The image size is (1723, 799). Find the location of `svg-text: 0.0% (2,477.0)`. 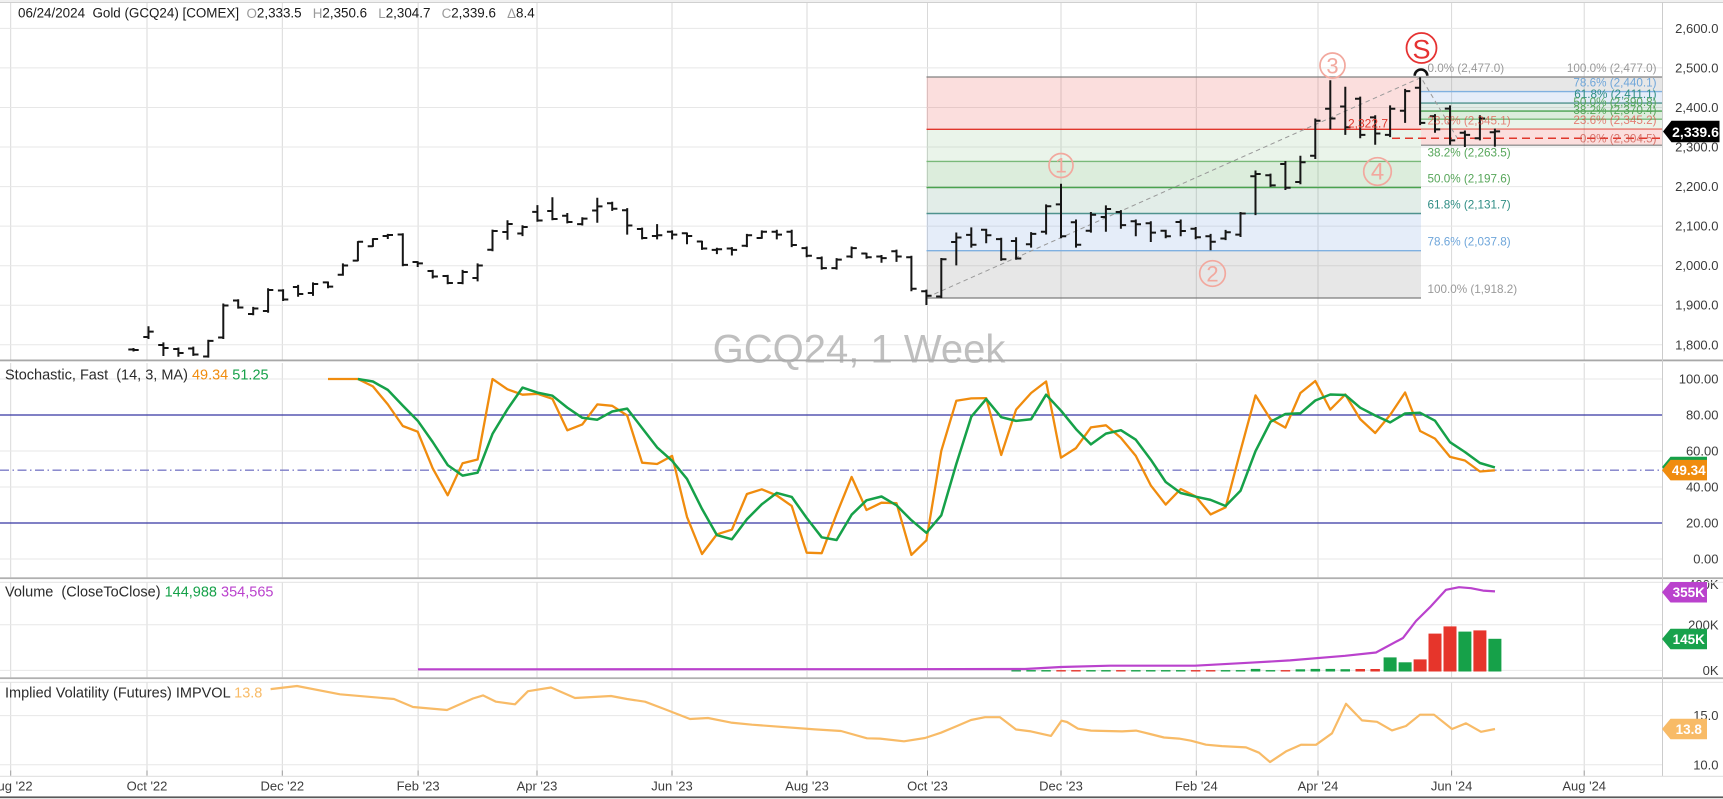

svg-text: 0.0% (2,477.0) is located at coordinates (1466, 68).